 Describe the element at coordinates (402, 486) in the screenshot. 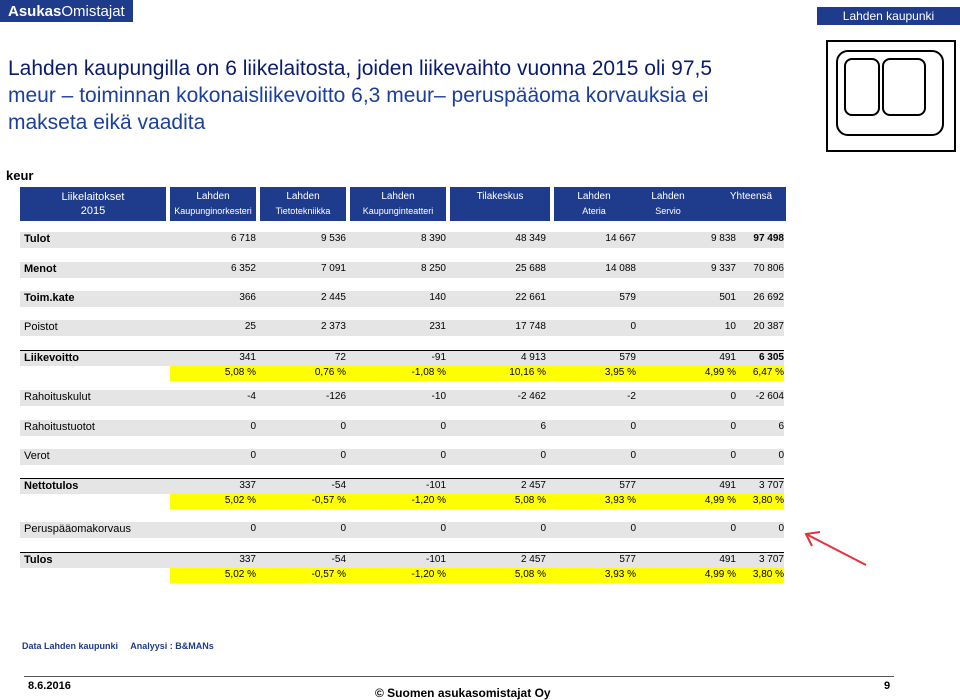

I see `table-row: Nettotulos 337 -54 -101 2 457 577 491 3 707` at that location.